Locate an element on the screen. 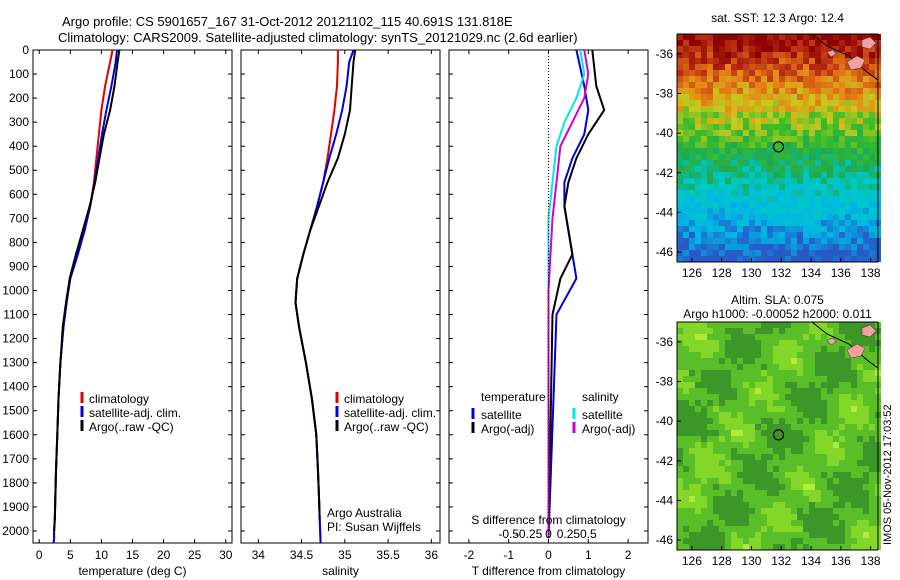 This screenshot has width=900, height=580. top-tick-label: 0.5 is located at coordinates (588, 534).